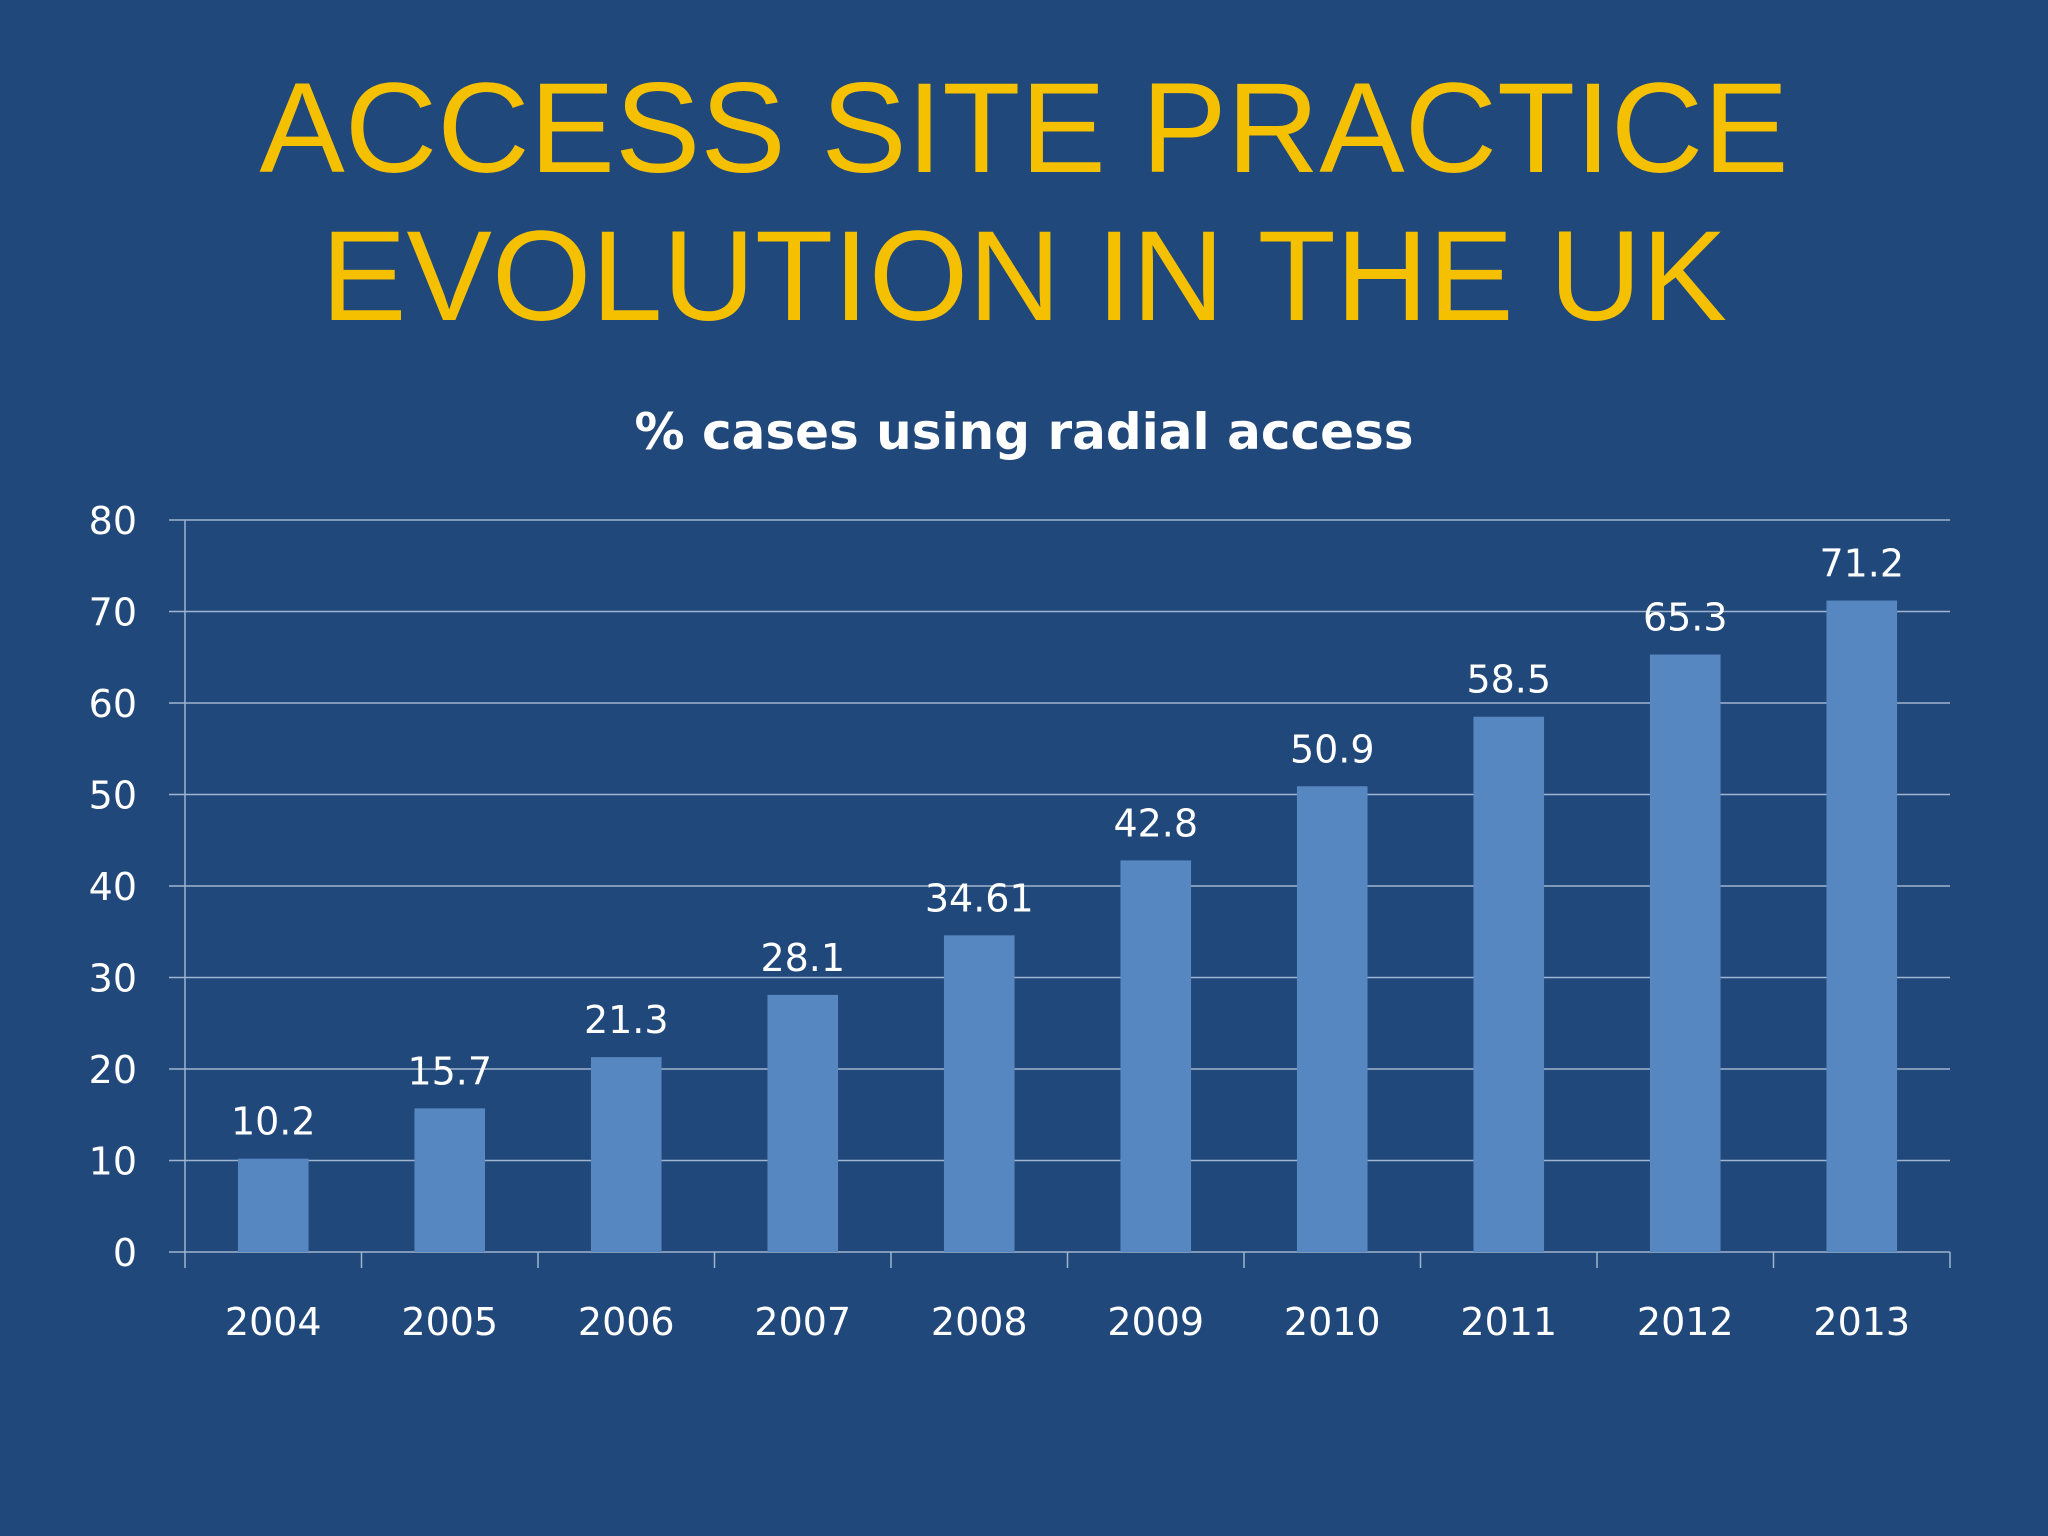 The width and height of the screenshot is (2048, 1536). I want to click on data-label-2004: 10.2, so click(273, 1122).